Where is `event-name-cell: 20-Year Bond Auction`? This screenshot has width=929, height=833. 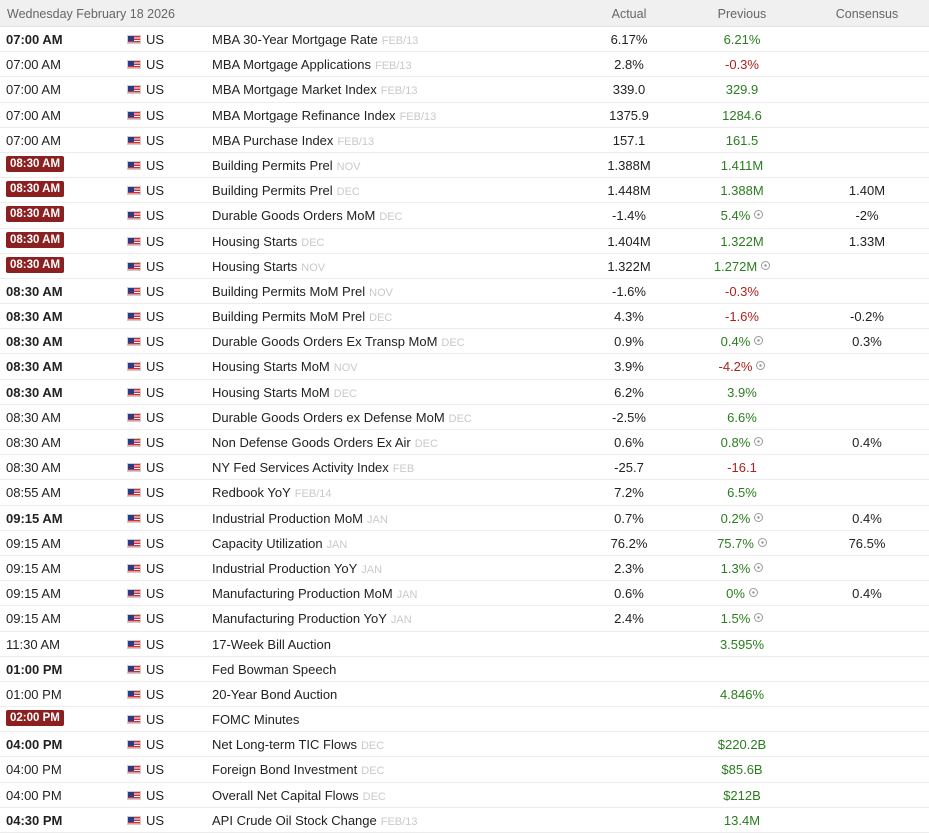 event-name-cell: 20-Year Bond Auction is located at coordinates (276, 694).